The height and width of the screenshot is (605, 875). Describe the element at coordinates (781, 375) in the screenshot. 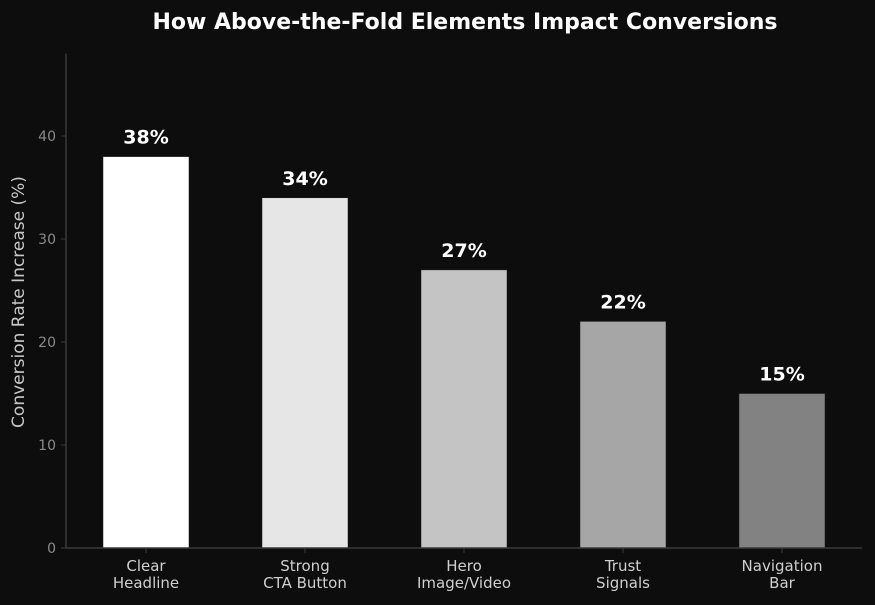

I see `value-label-4: 15%` at that location.